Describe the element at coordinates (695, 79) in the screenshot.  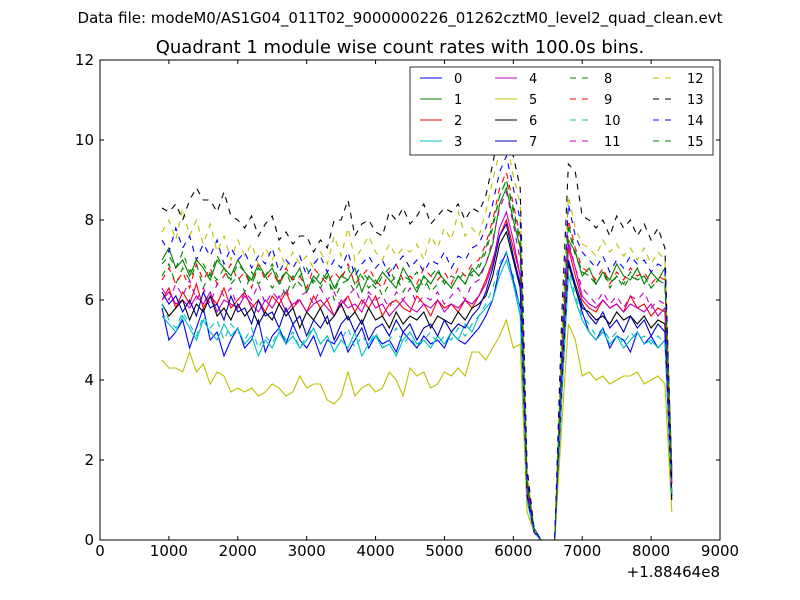
I see `legend-label-12: 12` at that location.